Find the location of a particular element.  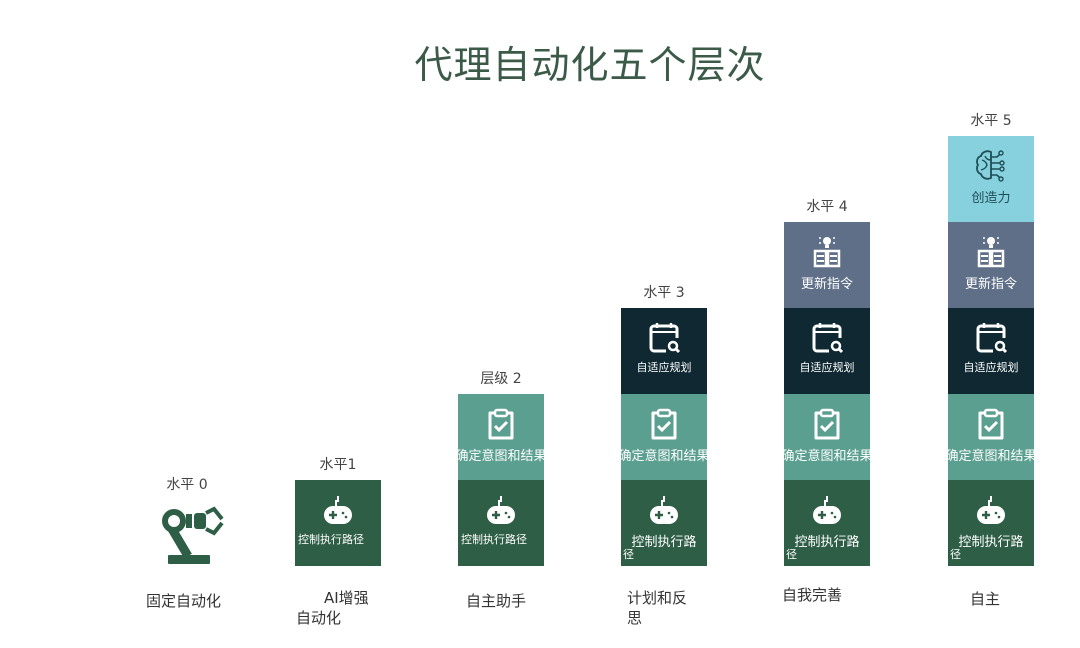

level-name-line: 自主助手 is located at coordinates (496, 601).